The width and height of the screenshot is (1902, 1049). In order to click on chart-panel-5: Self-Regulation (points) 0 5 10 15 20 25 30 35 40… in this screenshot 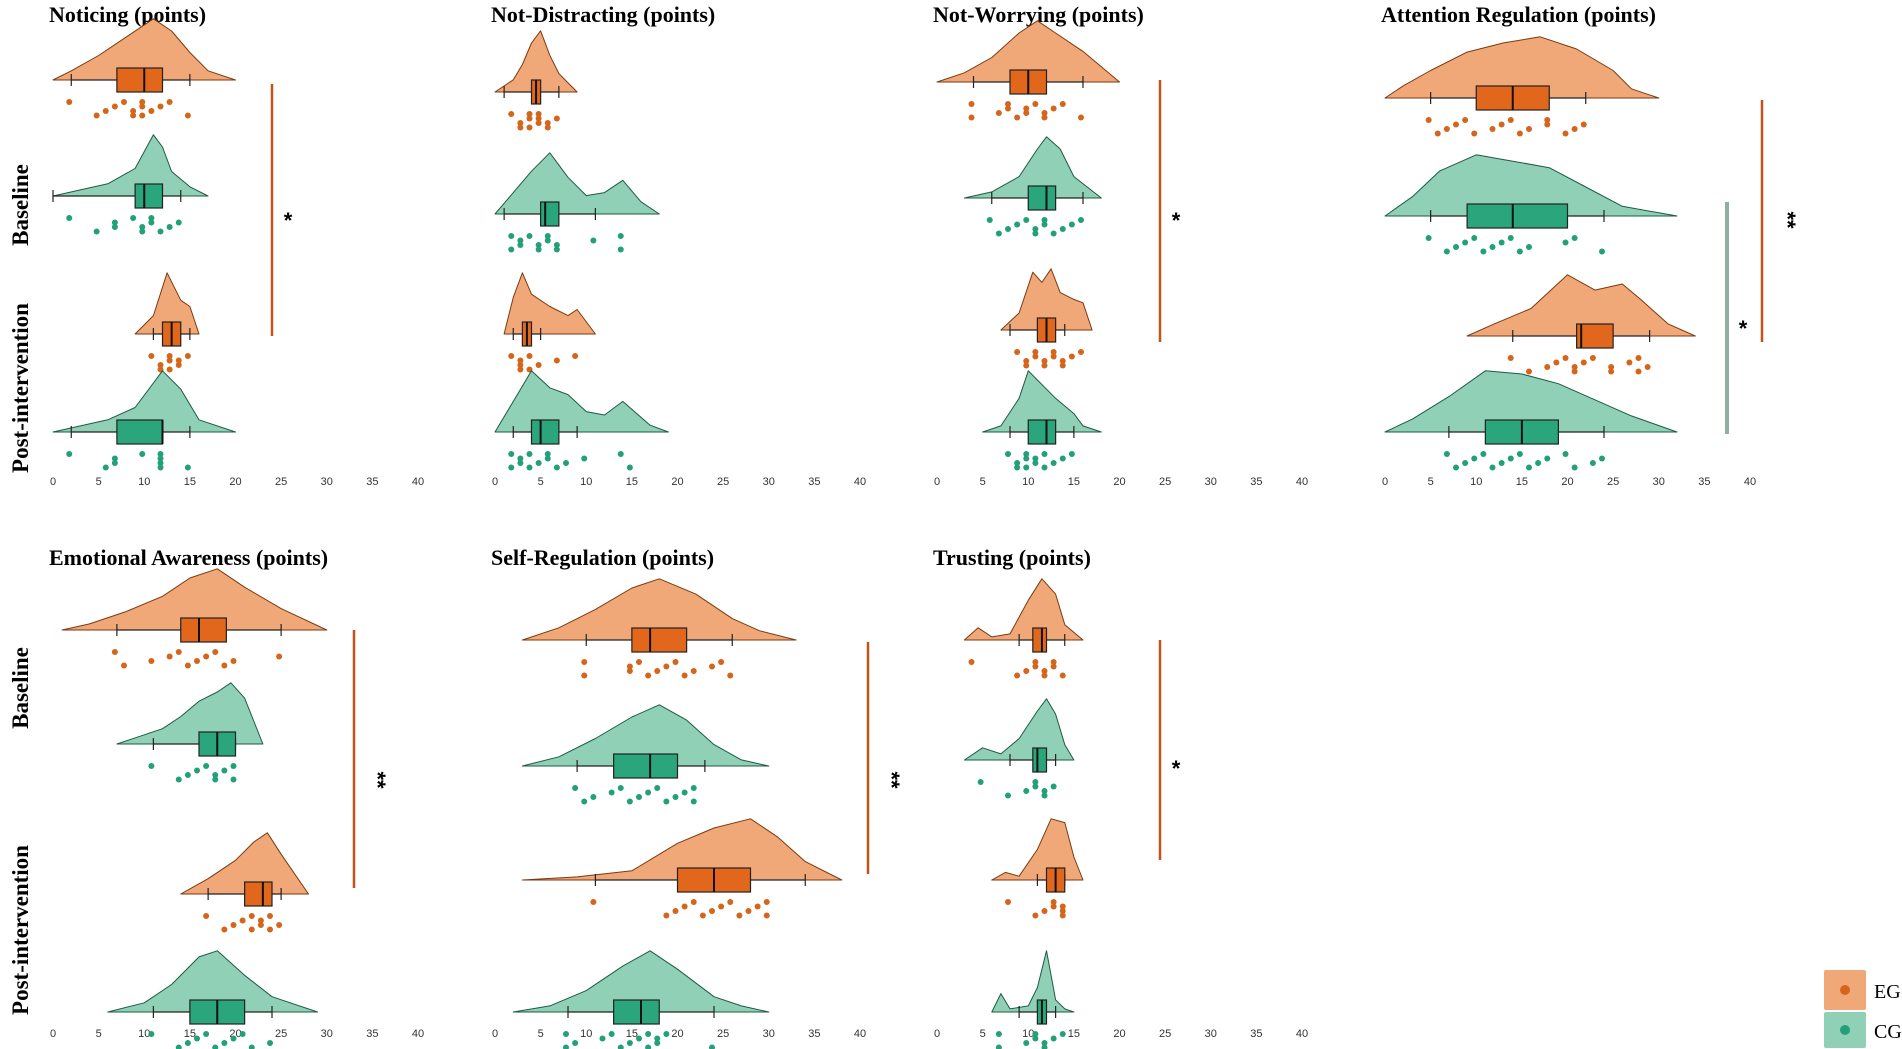, I will do `click(697, 797)`.